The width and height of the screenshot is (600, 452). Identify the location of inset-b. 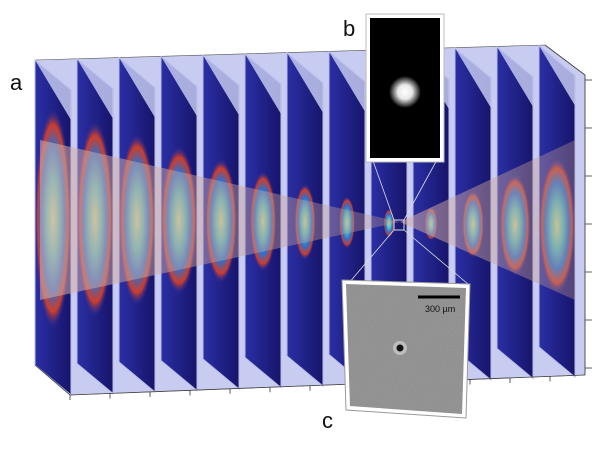
(405, 88).